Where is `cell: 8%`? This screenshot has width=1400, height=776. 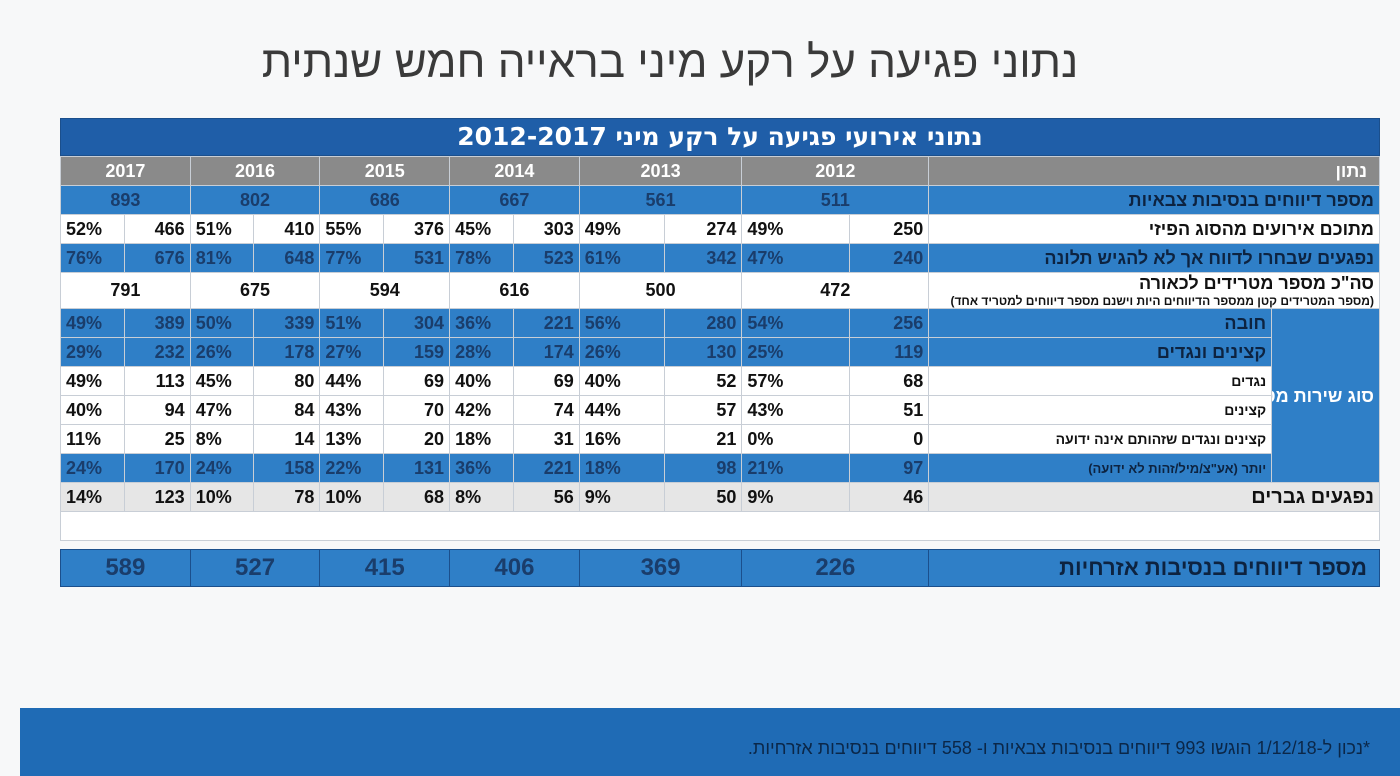
cell: 8% is located at coordinates (222, 439).